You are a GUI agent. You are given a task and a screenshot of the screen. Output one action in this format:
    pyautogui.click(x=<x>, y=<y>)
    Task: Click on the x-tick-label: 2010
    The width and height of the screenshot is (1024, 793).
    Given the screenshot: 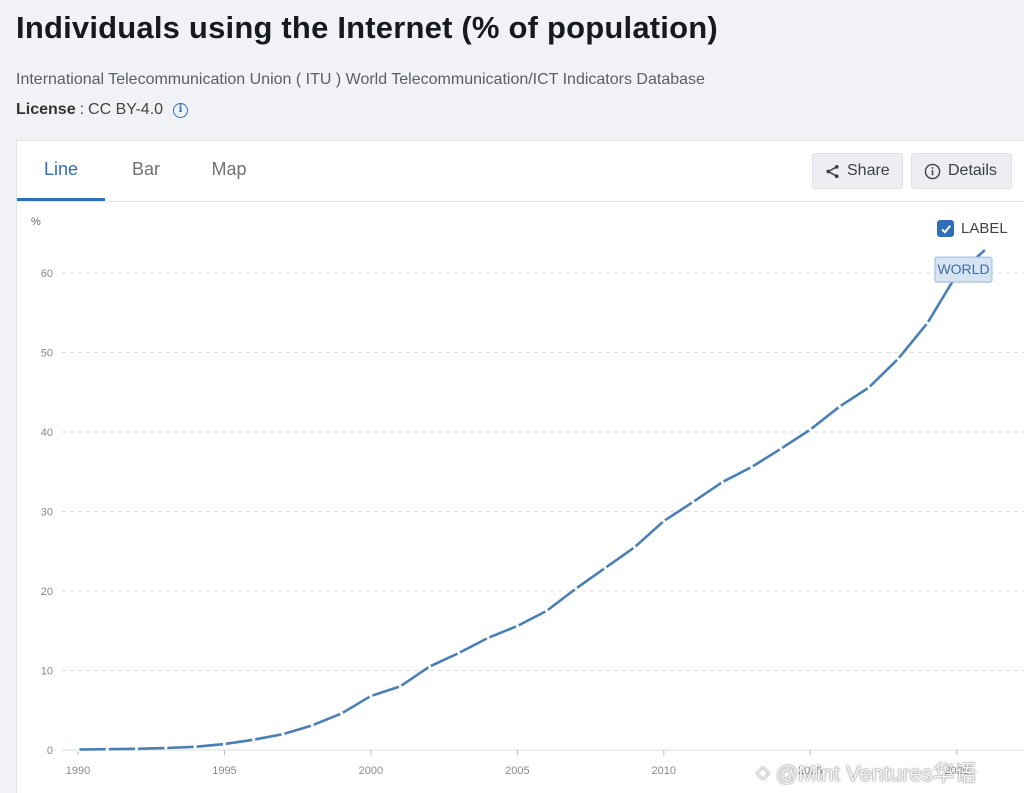 What is the action you would take?
    pyautogui.click(x=664, y=771)
    